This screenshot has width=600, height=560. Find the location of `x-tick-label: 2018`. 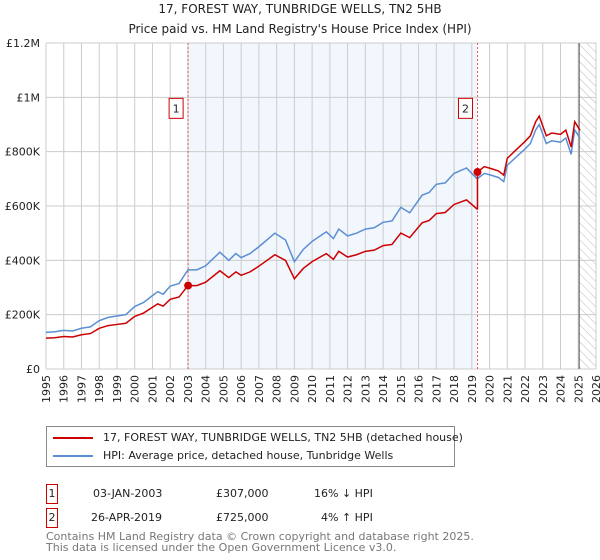

x-tick-label: 2018 is located at coordinates (454, 389).